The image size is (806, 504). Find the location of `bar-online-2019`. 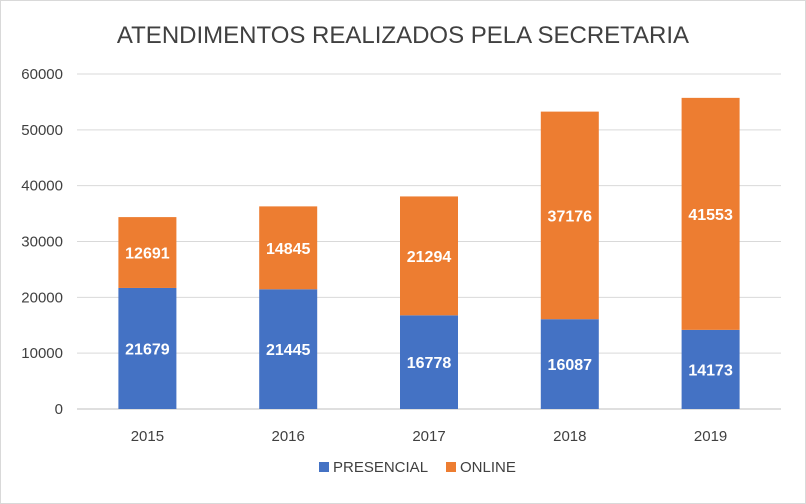

bar-online-2019 is located at coordinates (710, 213).